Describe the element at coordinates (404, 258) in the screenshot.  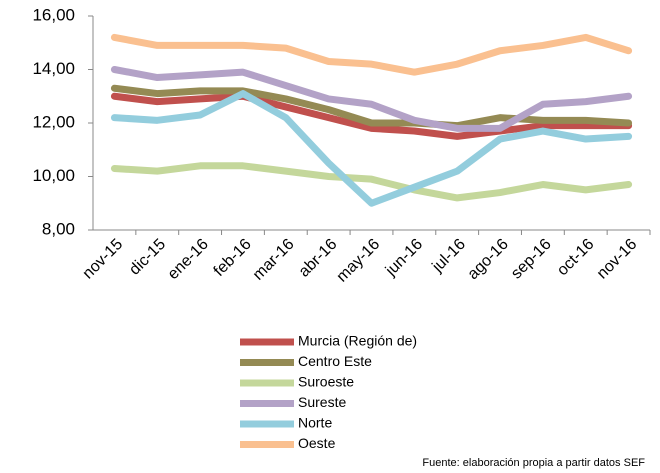
I see `x-tick-label: jun-16` at that location.